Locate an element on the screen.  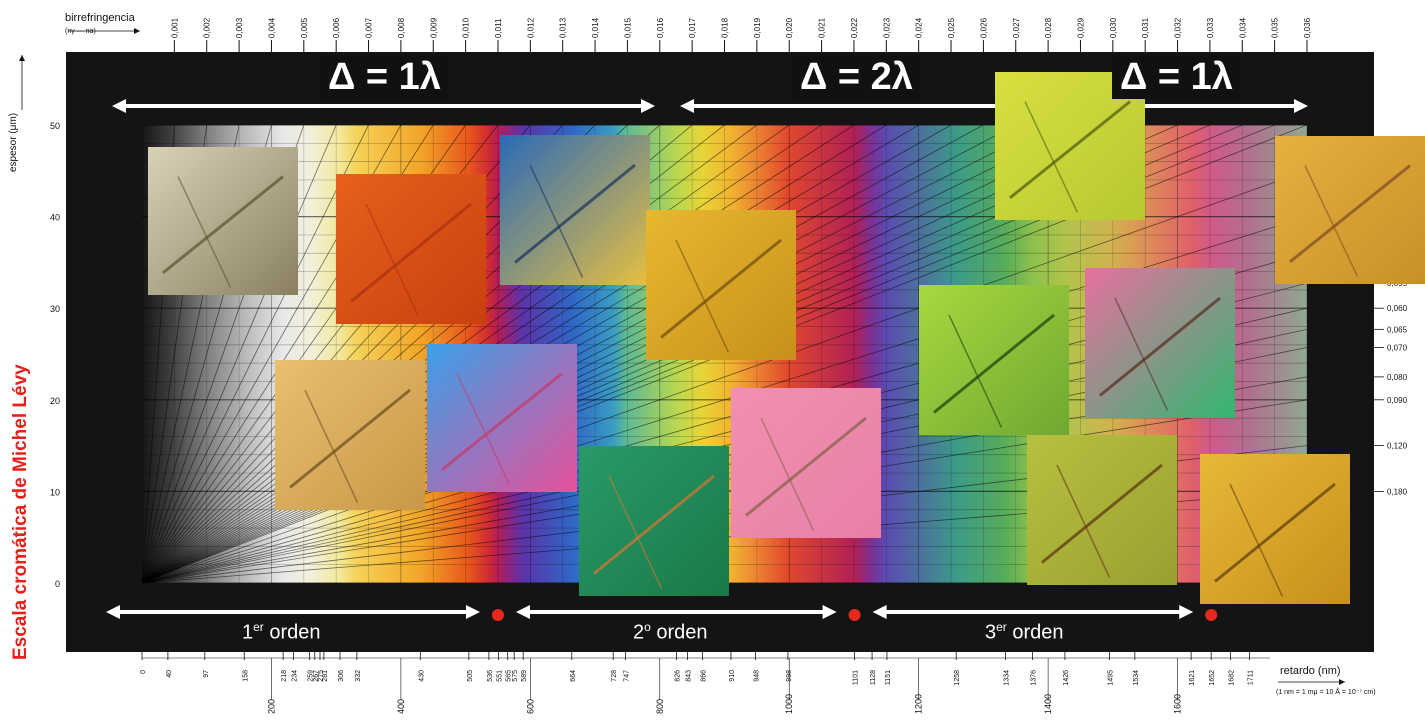
color-tick-label: 0 is located at coordinates (143, 672).